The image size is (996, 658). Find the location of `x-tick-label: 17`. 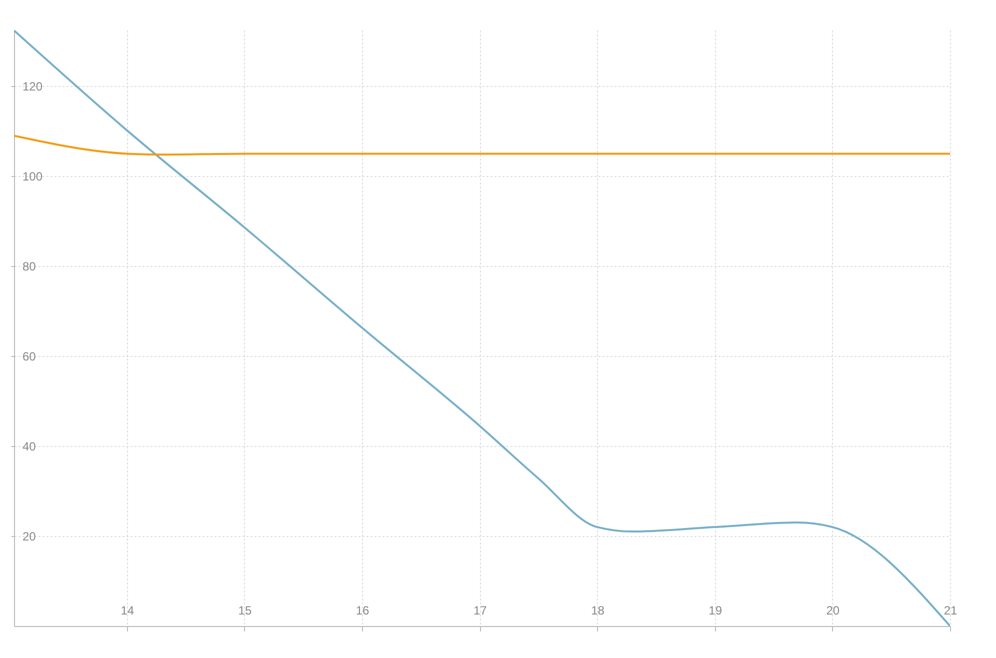

x-tick-label: 17 is located at coordinates (480, 611).